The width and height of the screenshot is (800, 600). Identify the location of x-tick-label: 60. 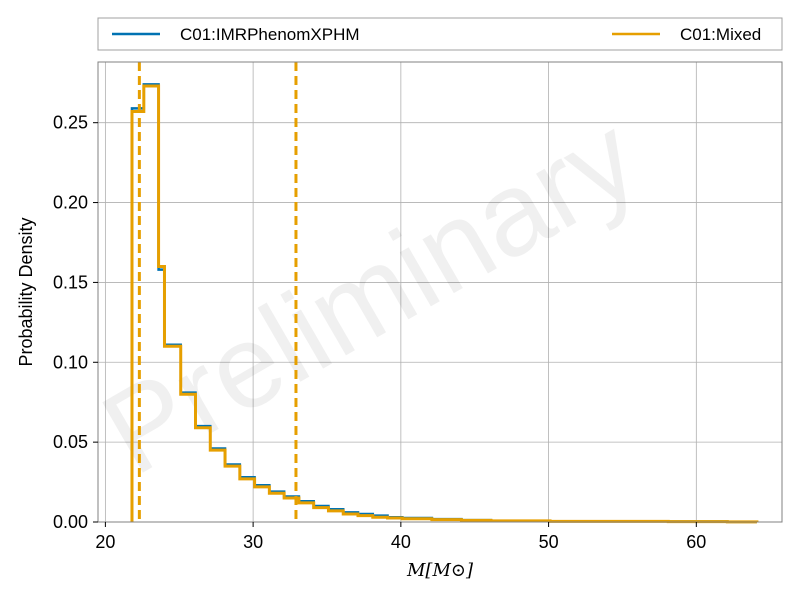
(696, 542).